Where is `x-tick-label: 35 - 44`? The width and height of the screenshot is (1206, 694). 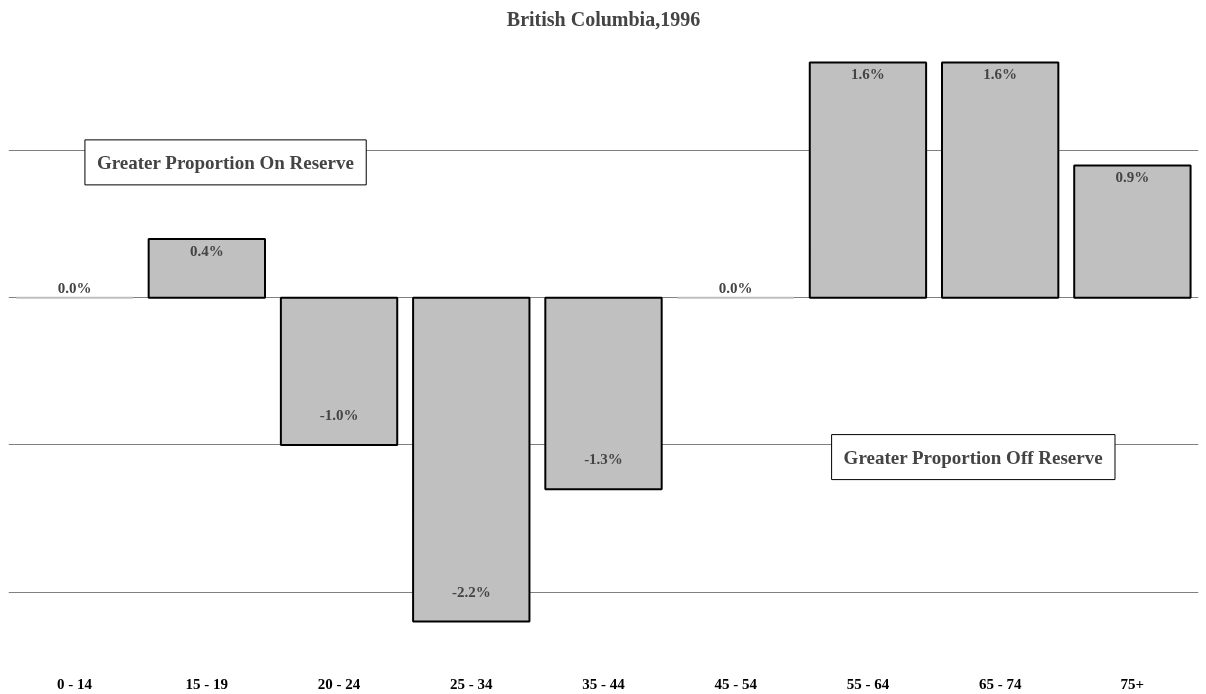
x-tick-label: 35 - 44 is located at coordinates (604, 683).